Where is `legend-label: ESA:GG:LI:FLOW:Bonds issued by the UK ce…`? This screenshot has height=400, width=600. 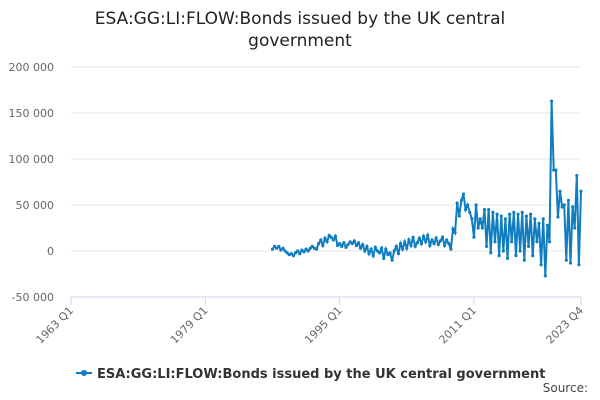
legend-label: ESA:GG:LI:FLOW:Bonds issued by the UK ce… is located at coordinates (321, 374).